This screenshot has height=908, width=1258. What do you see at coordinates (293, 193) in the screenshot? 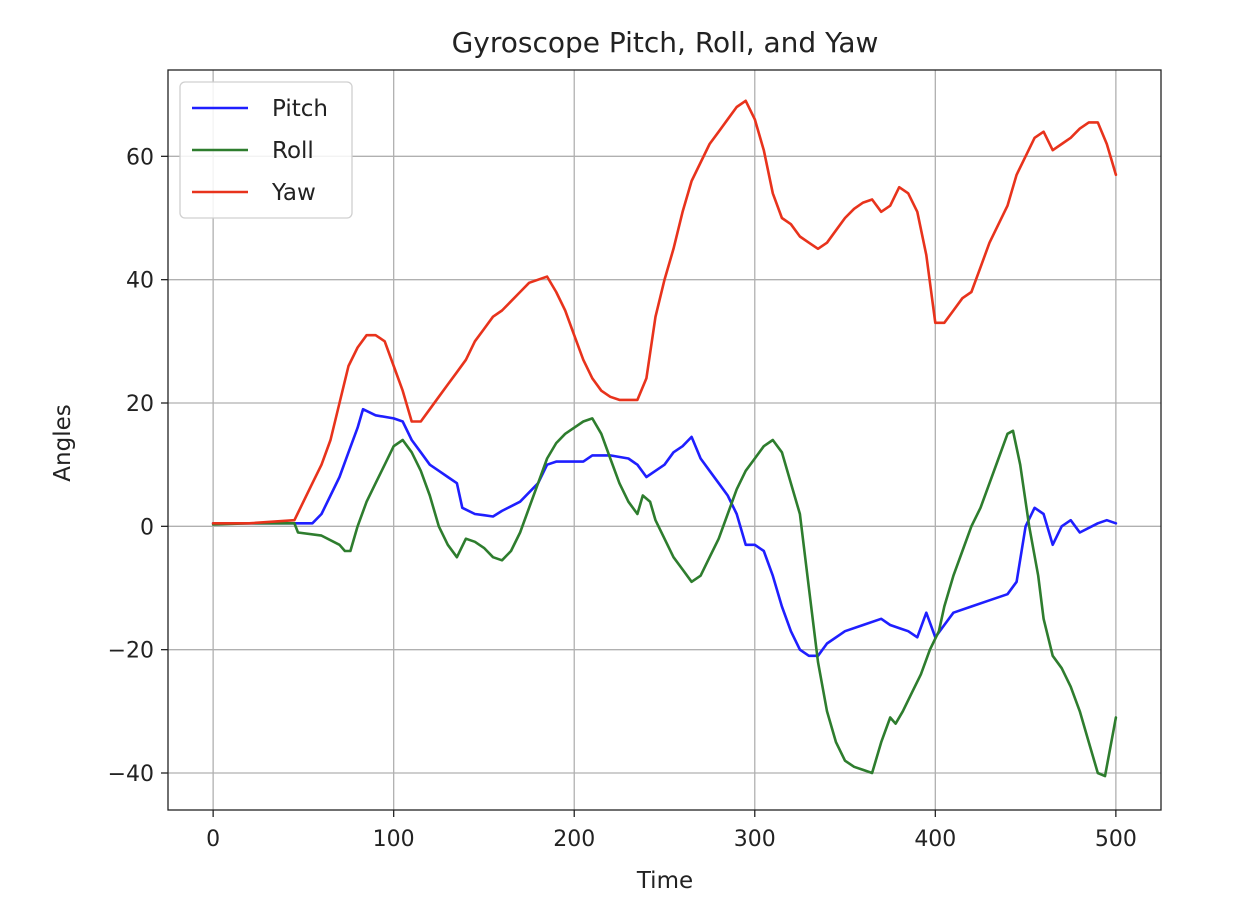
I see `legend-label-yaw: Yaw` at bounding box center [293, 193].